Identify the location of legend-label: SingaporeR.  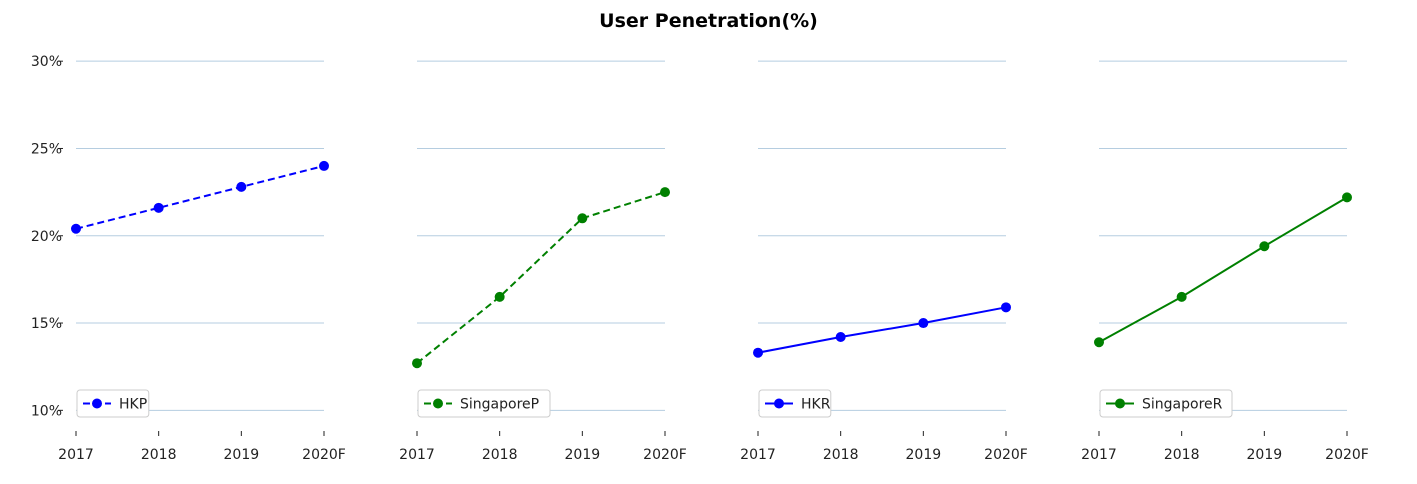
(1182, 405).